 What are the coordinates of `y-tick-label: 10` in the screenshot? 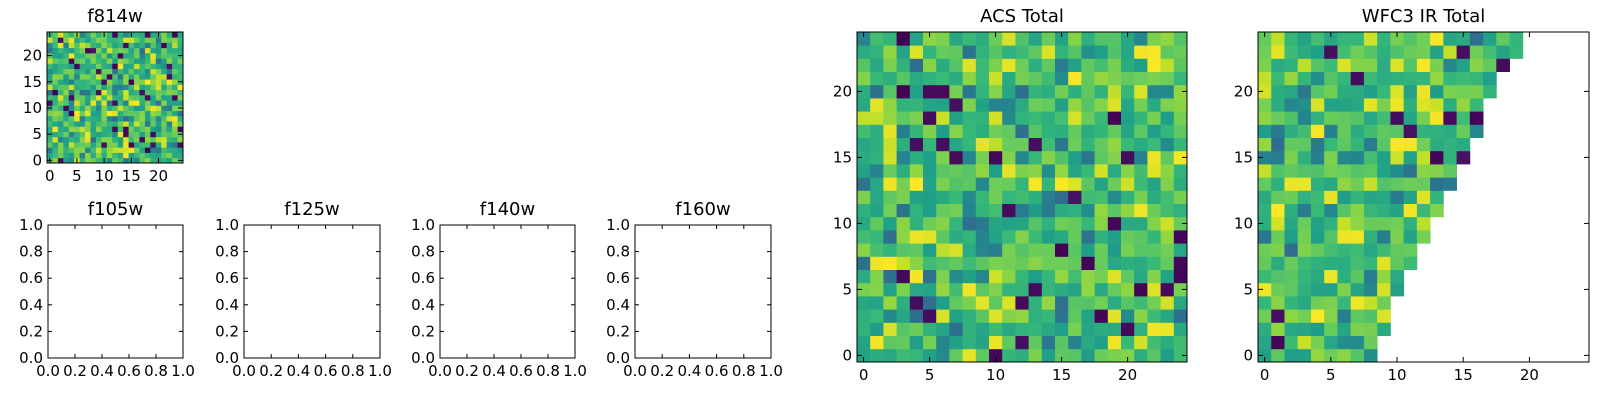 It's located at (1243, 223).